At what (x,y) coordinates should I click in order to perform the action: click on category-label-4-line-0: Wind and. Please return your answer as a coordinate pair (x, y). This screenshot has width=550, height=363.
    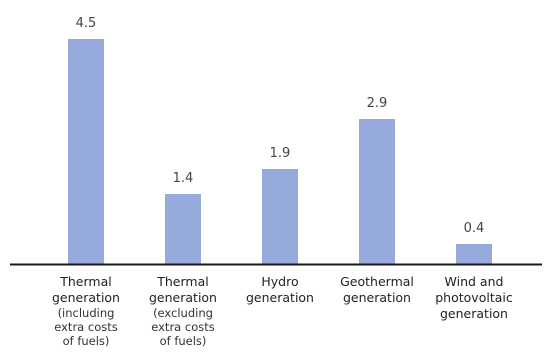
    Looking at the image, I should click on (474, 281).